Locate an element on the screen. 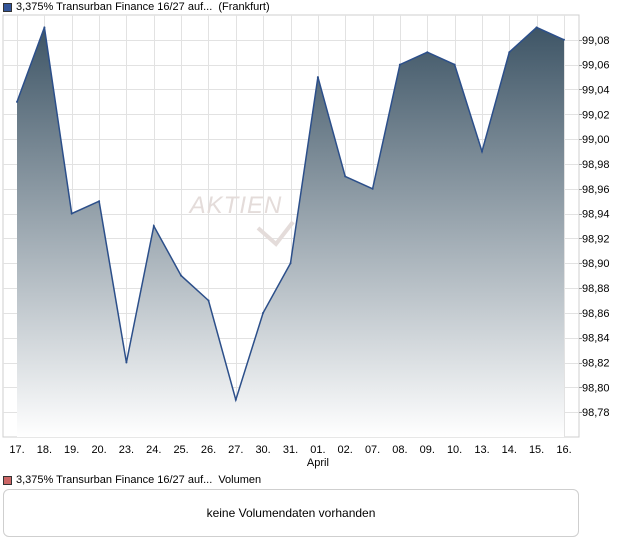 The height and width of the screenshot is (546, 620). y-tick-label: 99,08 is located at coordinates (596, 41).